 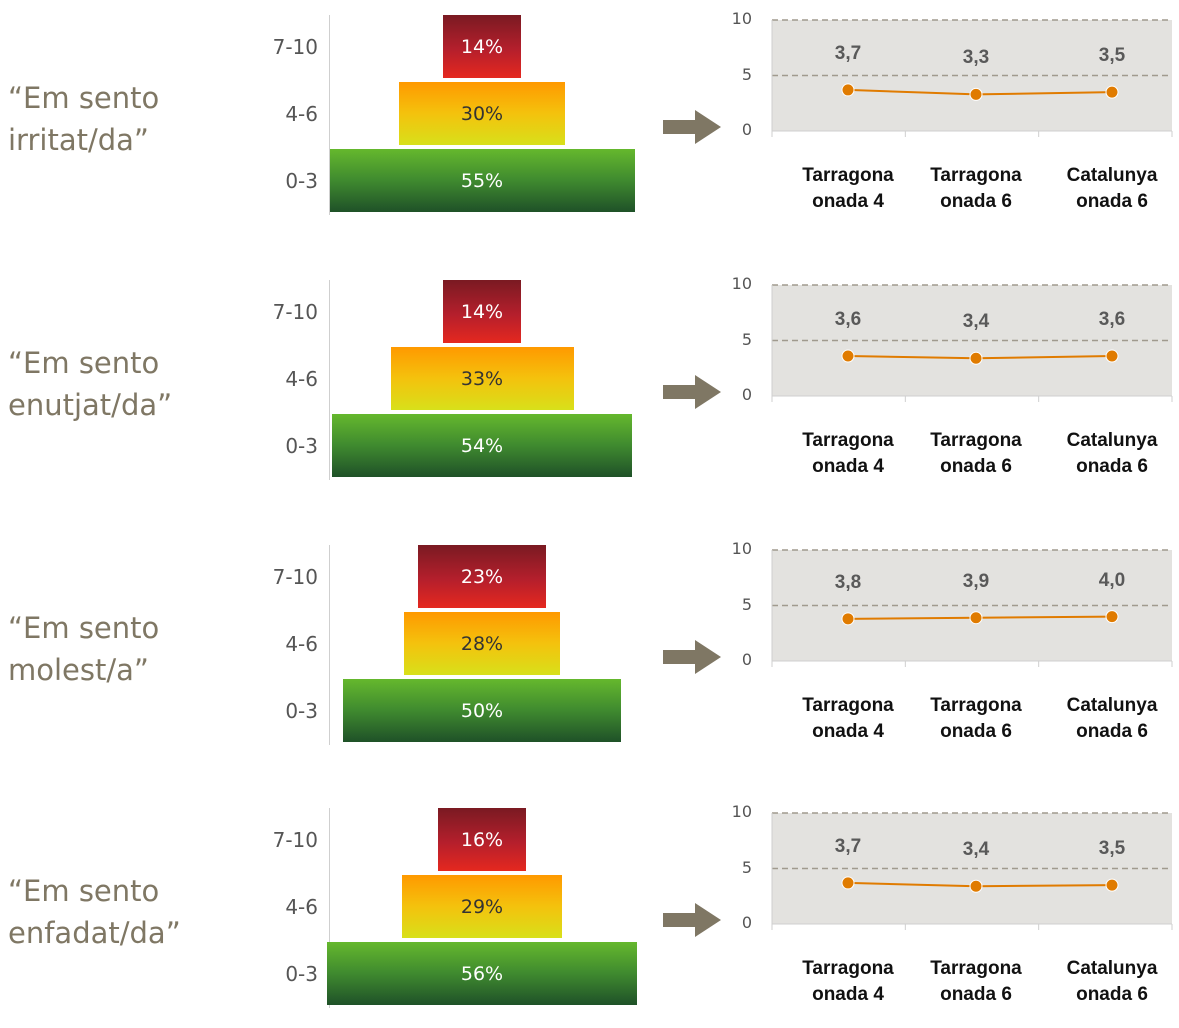 What do you see at coordinates (295, 839) in the screenshot?
I see `pyramid-category-label: 7-10` at bounding box center [295, 839].